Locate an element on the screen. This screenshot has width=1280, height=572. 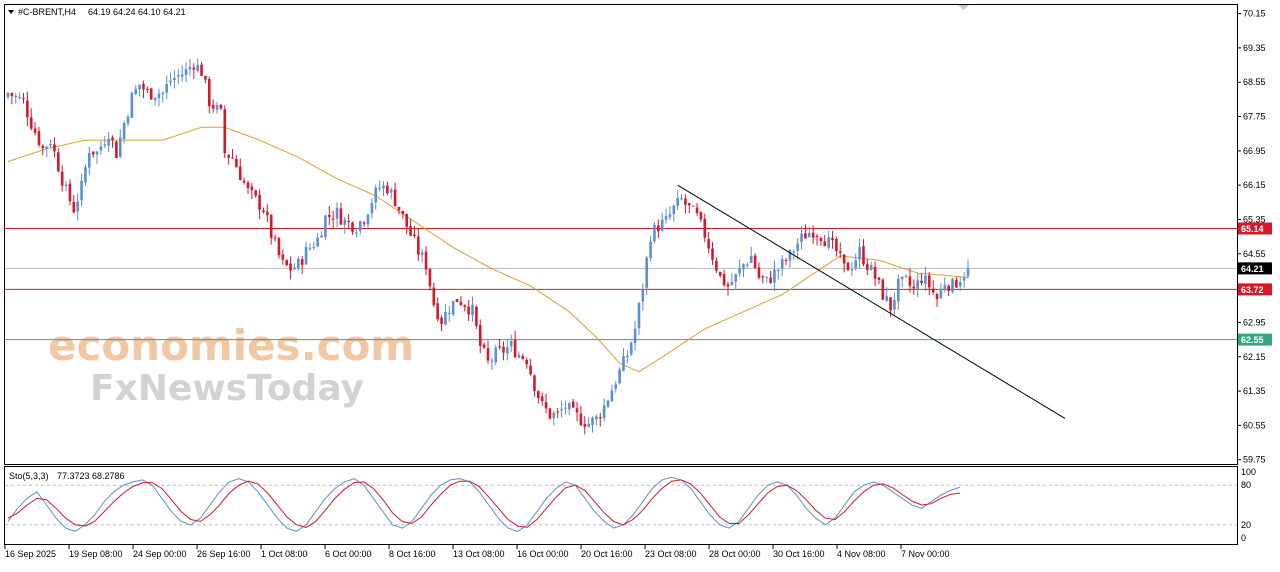
price-tags: 65.14 64.21 63.72 62.55 is located at coordinates (1255, 284).